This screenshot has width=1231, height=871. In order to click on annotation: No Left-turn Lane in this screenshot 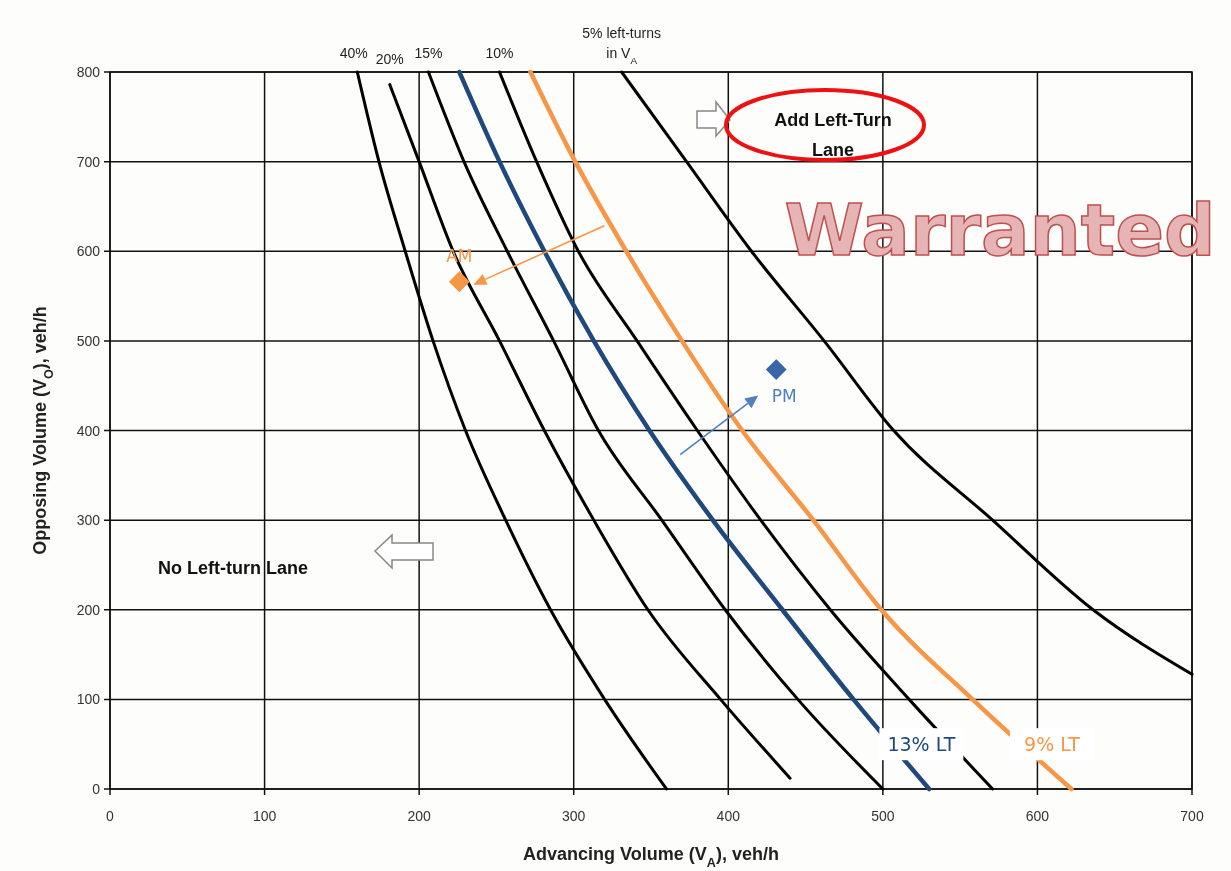, I will do `click(233, 568)`.